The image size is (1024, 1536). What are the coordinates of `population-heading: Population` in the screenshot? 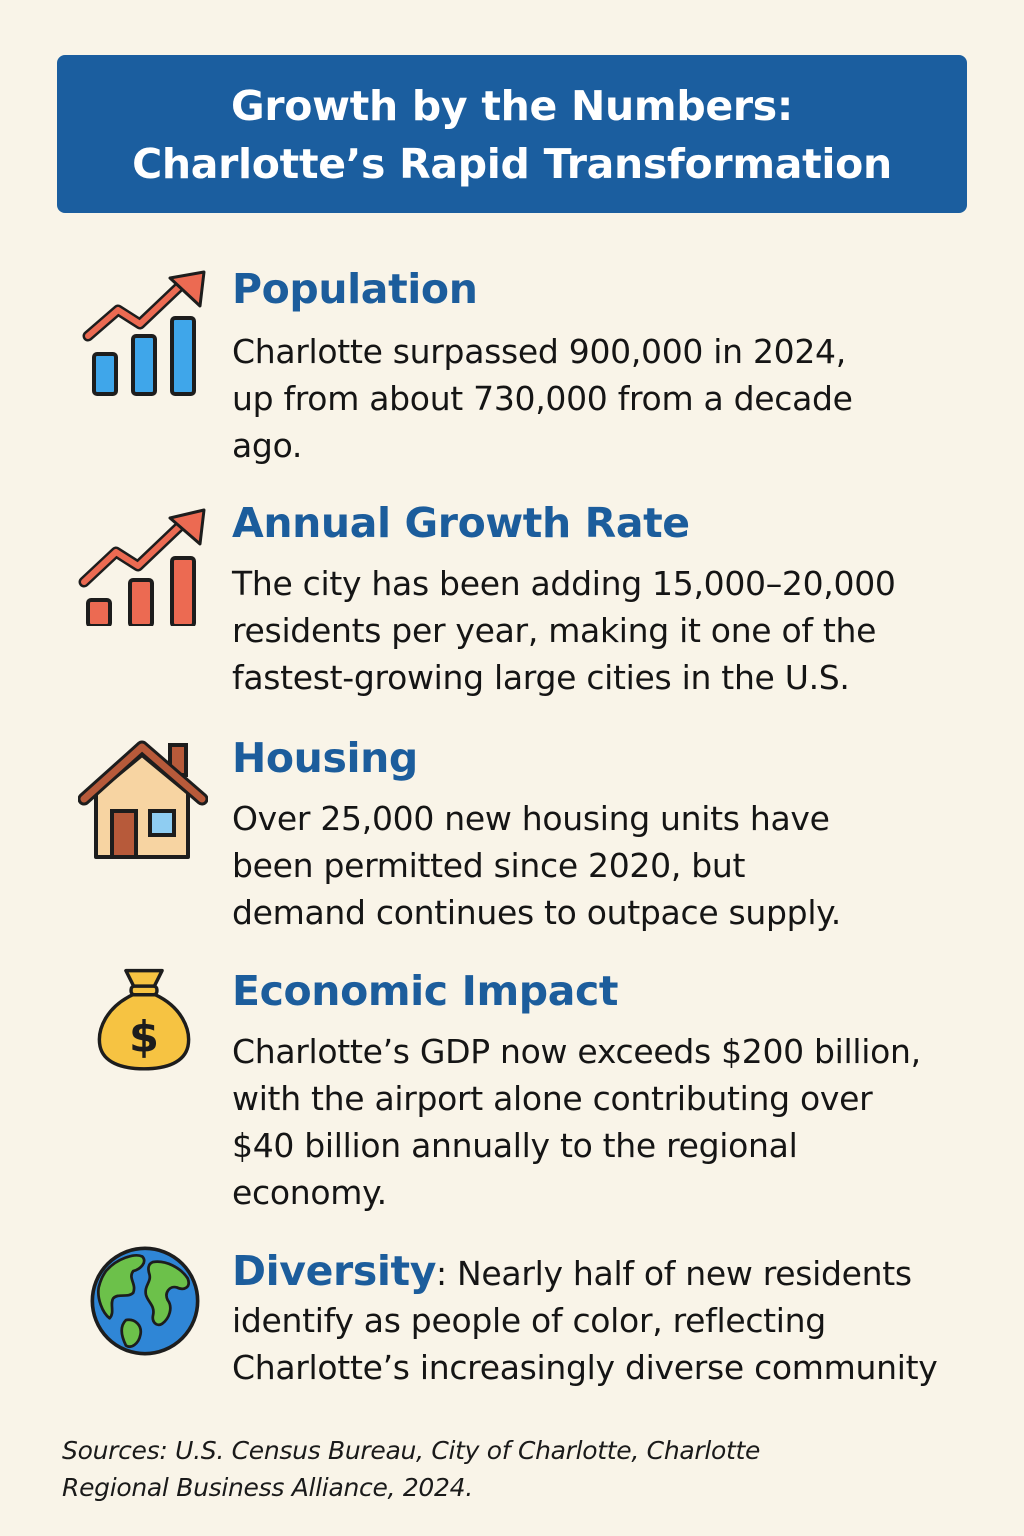 It's located at (355, 289).